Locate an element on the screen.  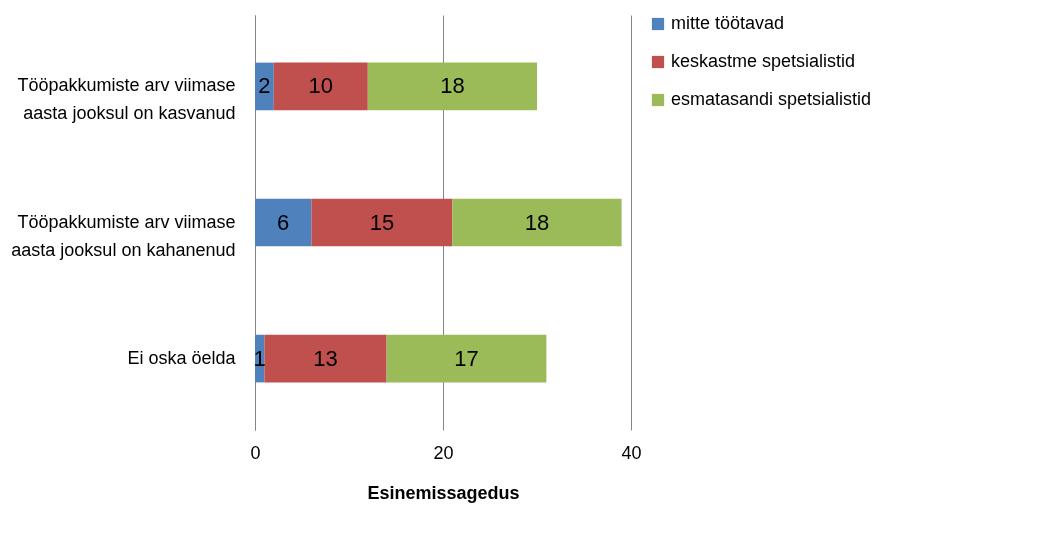
data-label: 2 is located at coordinates (264, 86).